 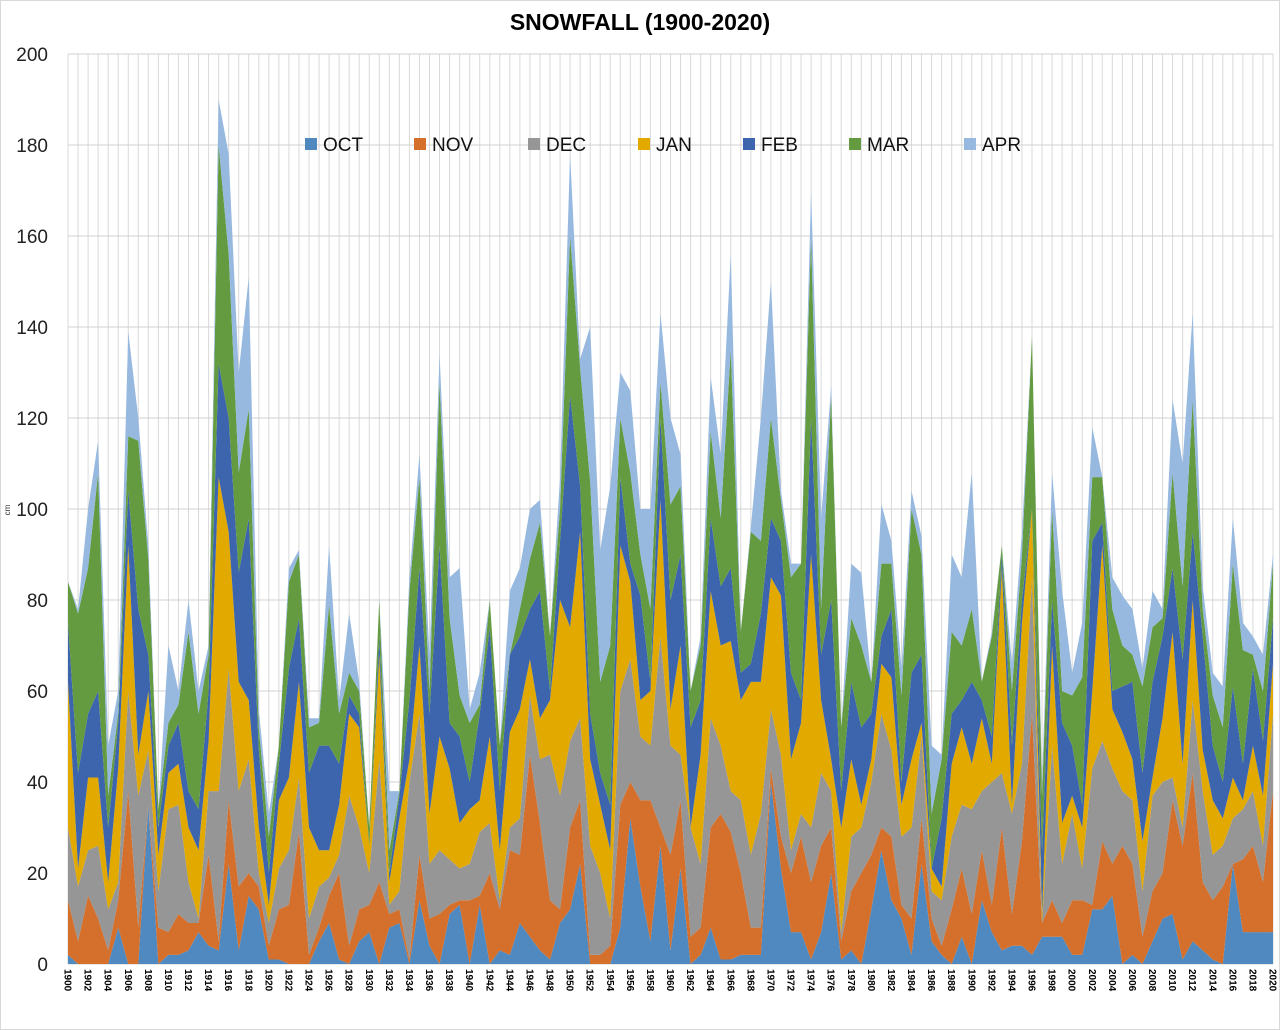 I want to click on x-tick-label: 1990, so click(x=970, y=980).